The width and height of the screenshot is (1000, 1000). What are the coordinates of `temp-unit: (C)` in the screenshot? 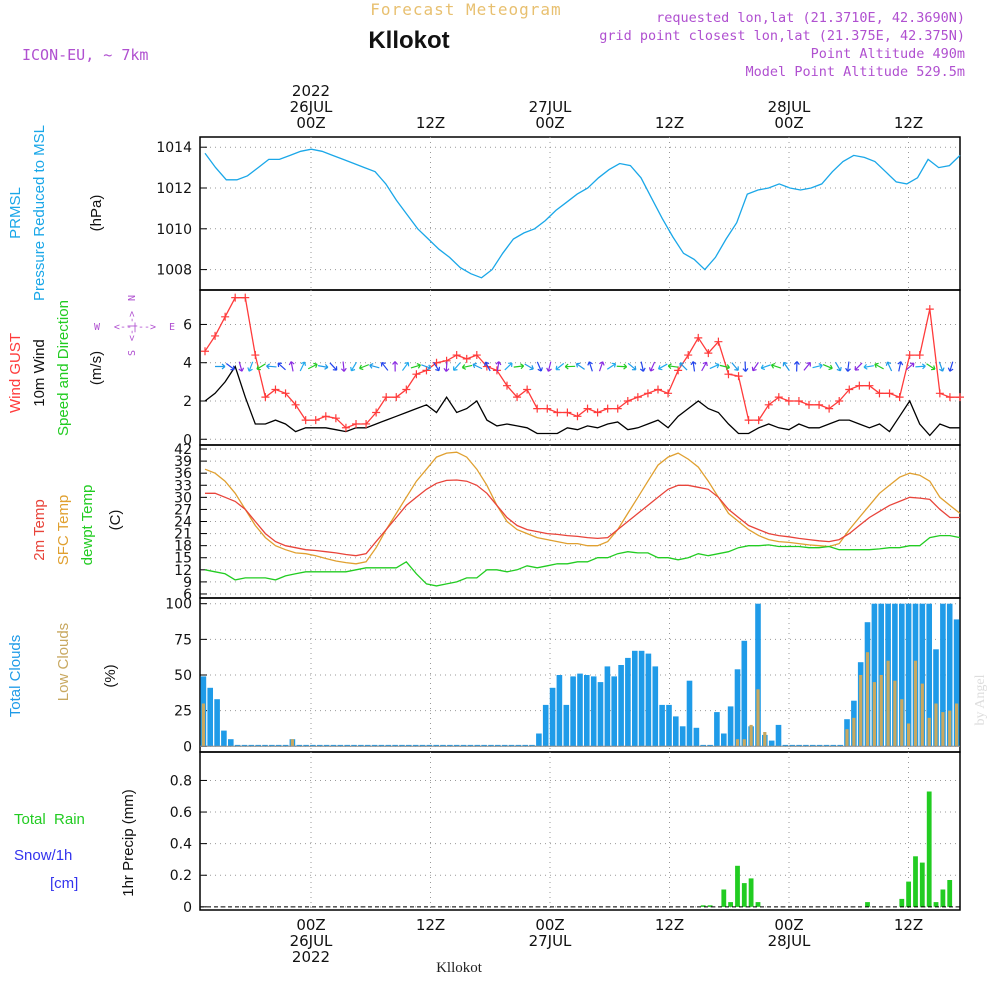 It's located at (115, 520).